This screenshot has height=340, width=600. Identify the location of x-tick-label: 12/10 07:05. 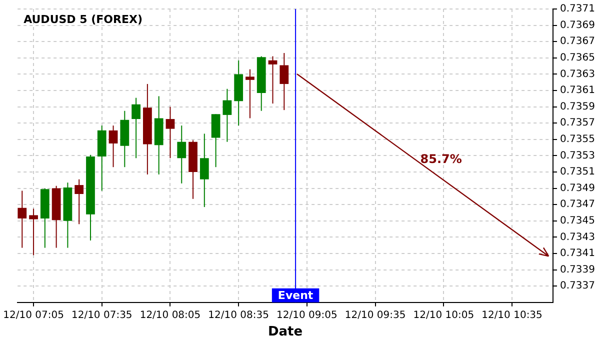
(33, 315).